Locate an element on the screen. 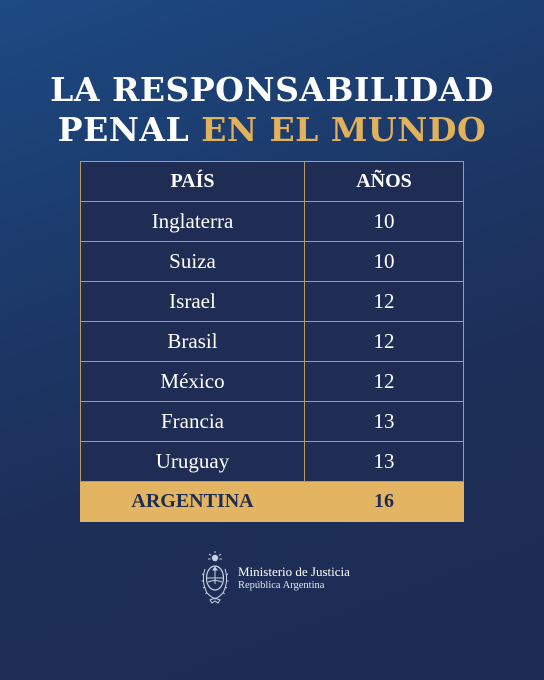 The height and width of the screenshot is (680, 544). cell-pais: Uruguay is located at coordinates (192, 461).